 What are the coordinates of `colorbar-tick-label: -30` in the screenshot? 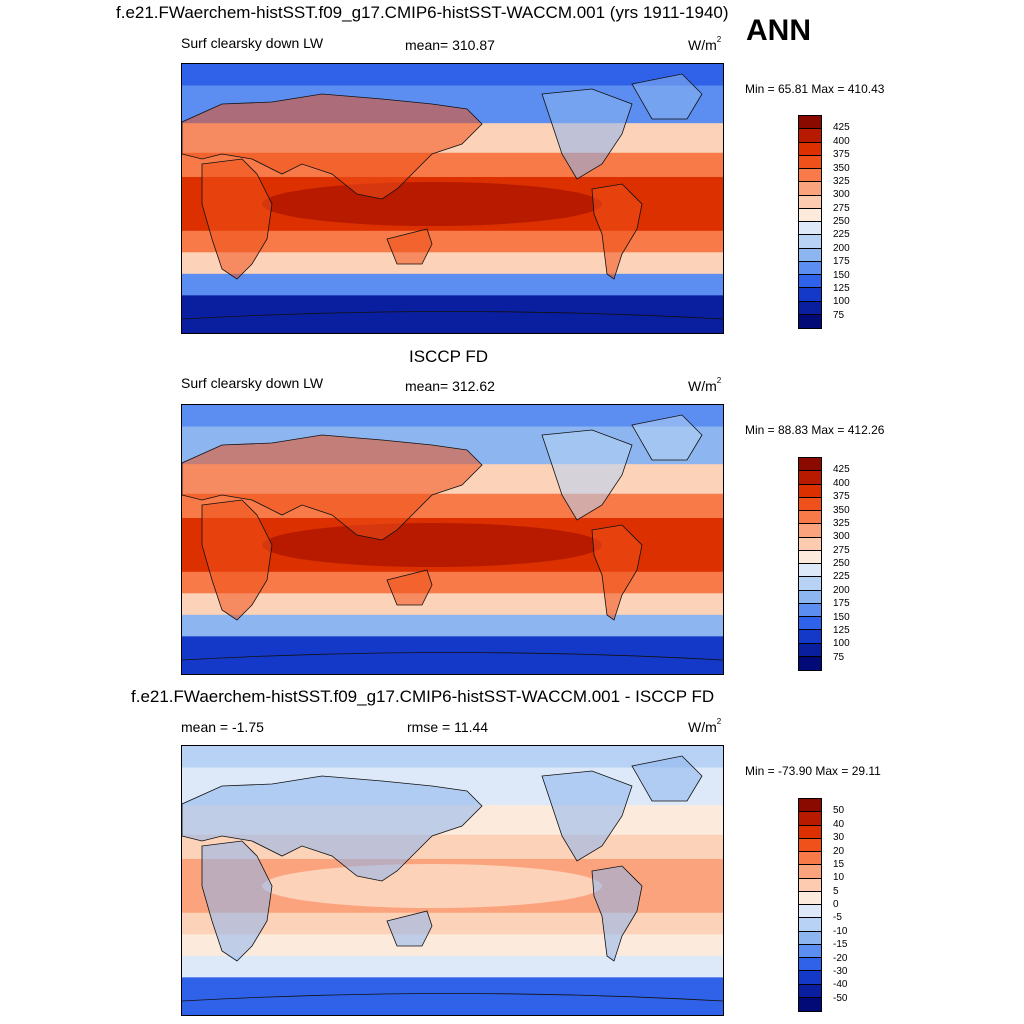 It's located at (840, 971).